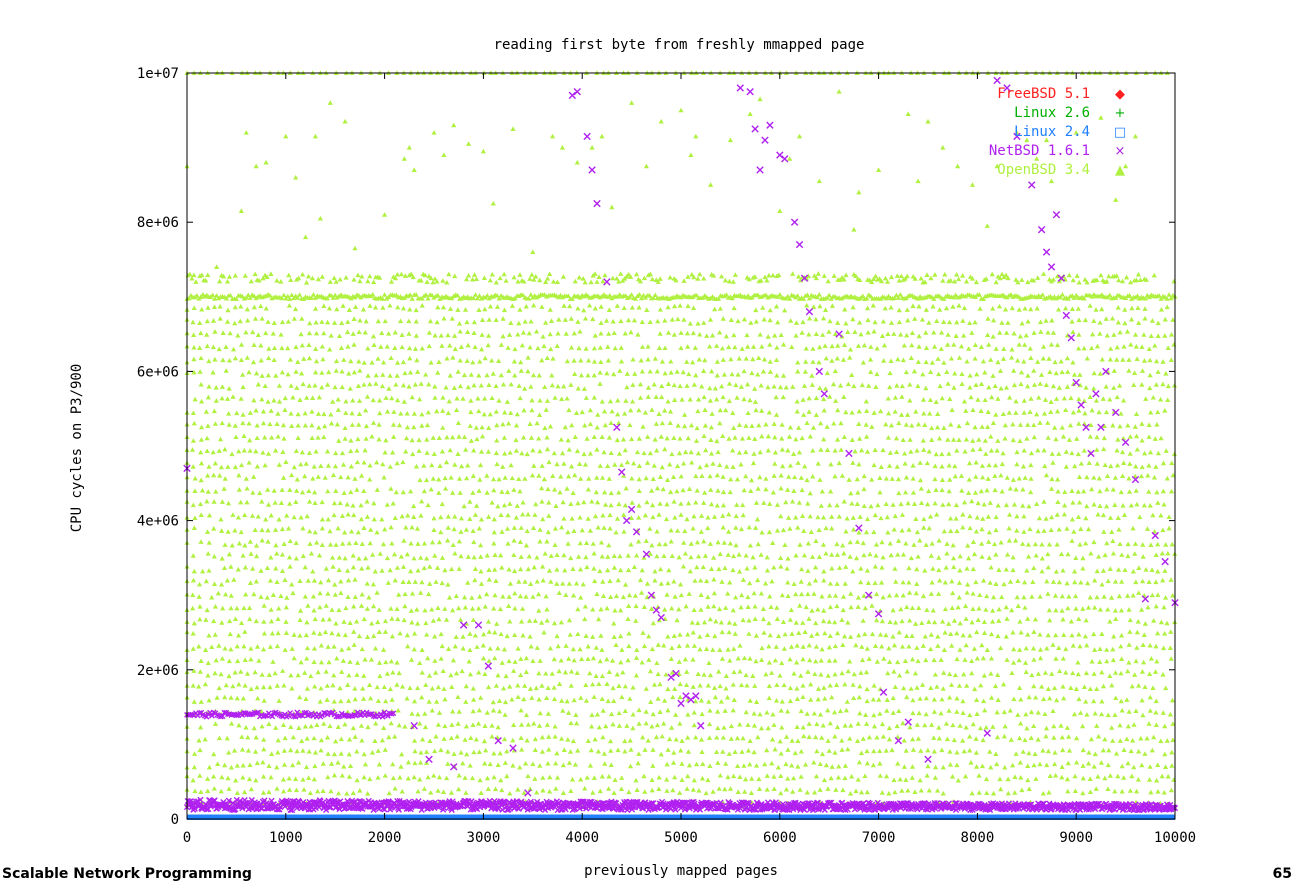 This screenshot has width=1294, height=882. Describe the element at coordinates (484, 838) in the screenshot. I see `x-tick-label: 3000` at that location.